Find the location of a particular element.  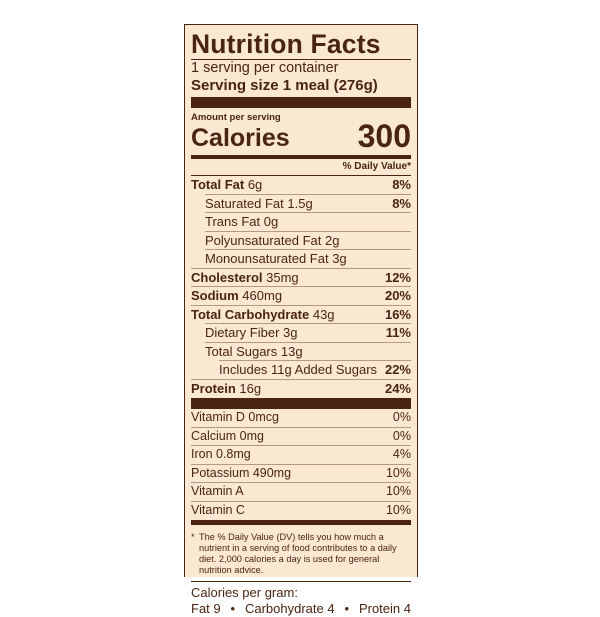

calories-per-gram: Fat 9 • Carbohydrate 4 • Protein 4 is located at coordinates (301, 609).